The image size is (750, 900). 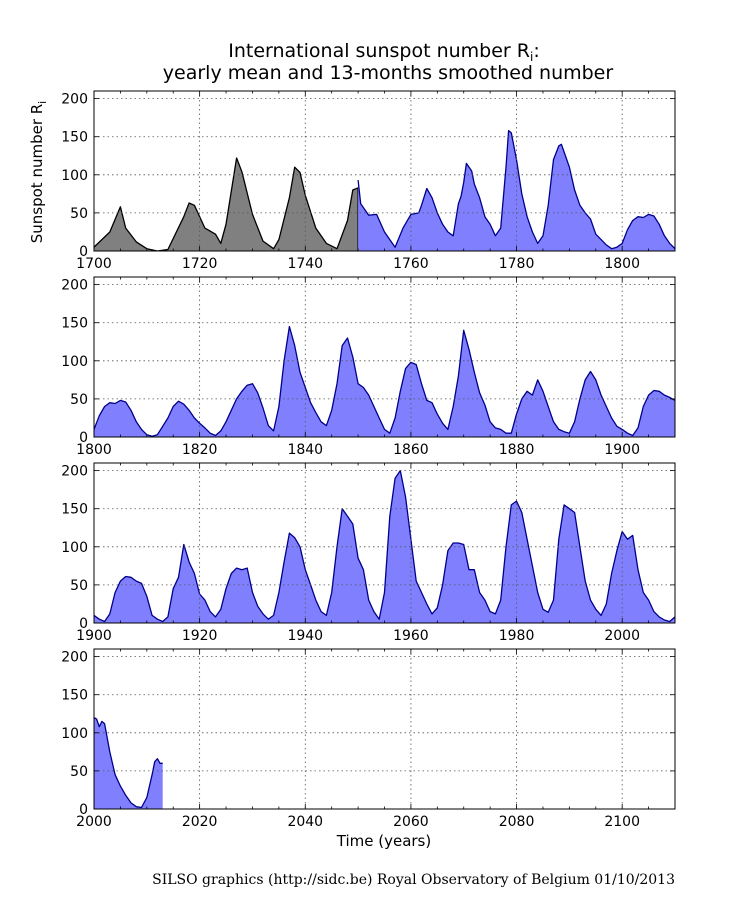 I want to click on panel-2-series-1-area, so click(x=384, y=381).